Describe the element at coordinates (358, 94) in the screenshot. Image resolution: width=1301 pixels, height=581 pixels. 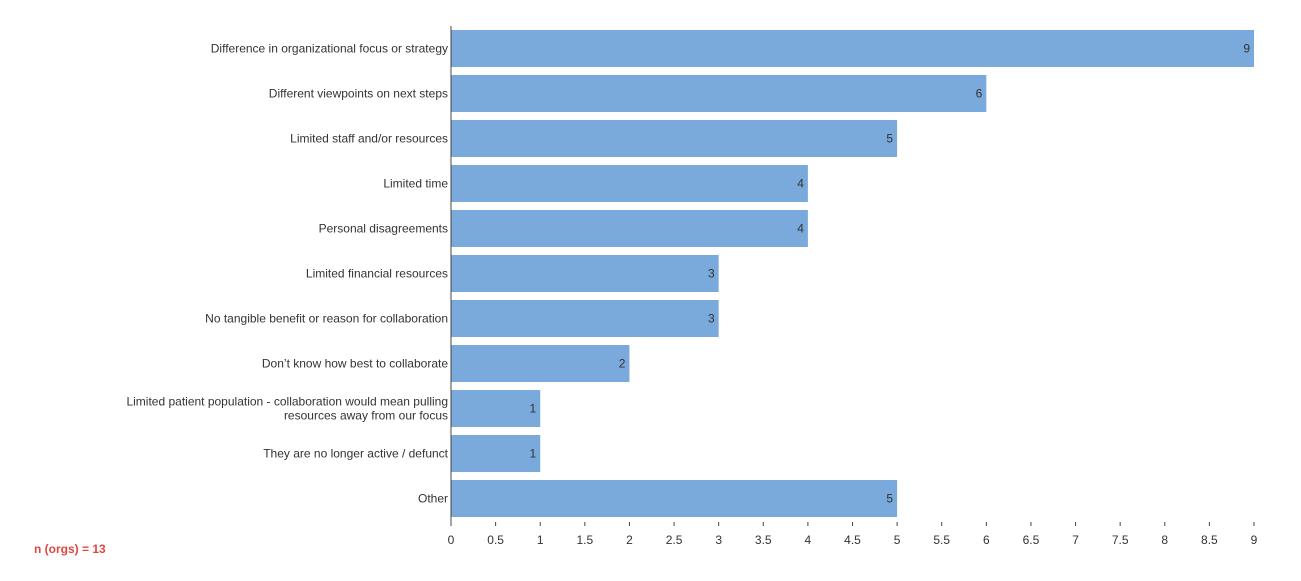
I see `category-label: Different viewpoints on next steps` at that location.